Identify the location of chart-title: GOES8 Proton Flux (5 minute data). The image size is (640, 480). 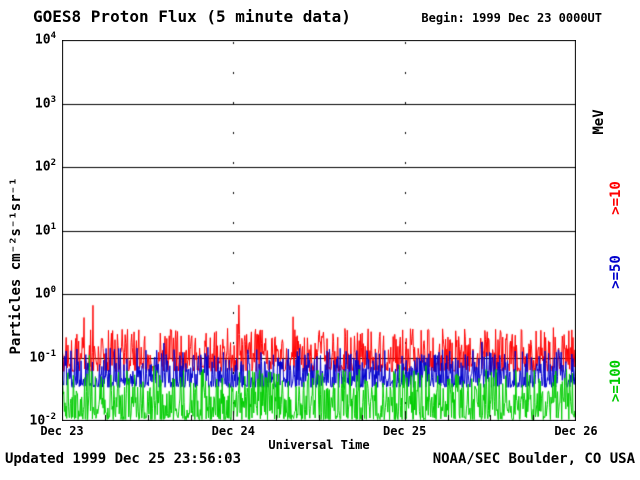
(192, 16).